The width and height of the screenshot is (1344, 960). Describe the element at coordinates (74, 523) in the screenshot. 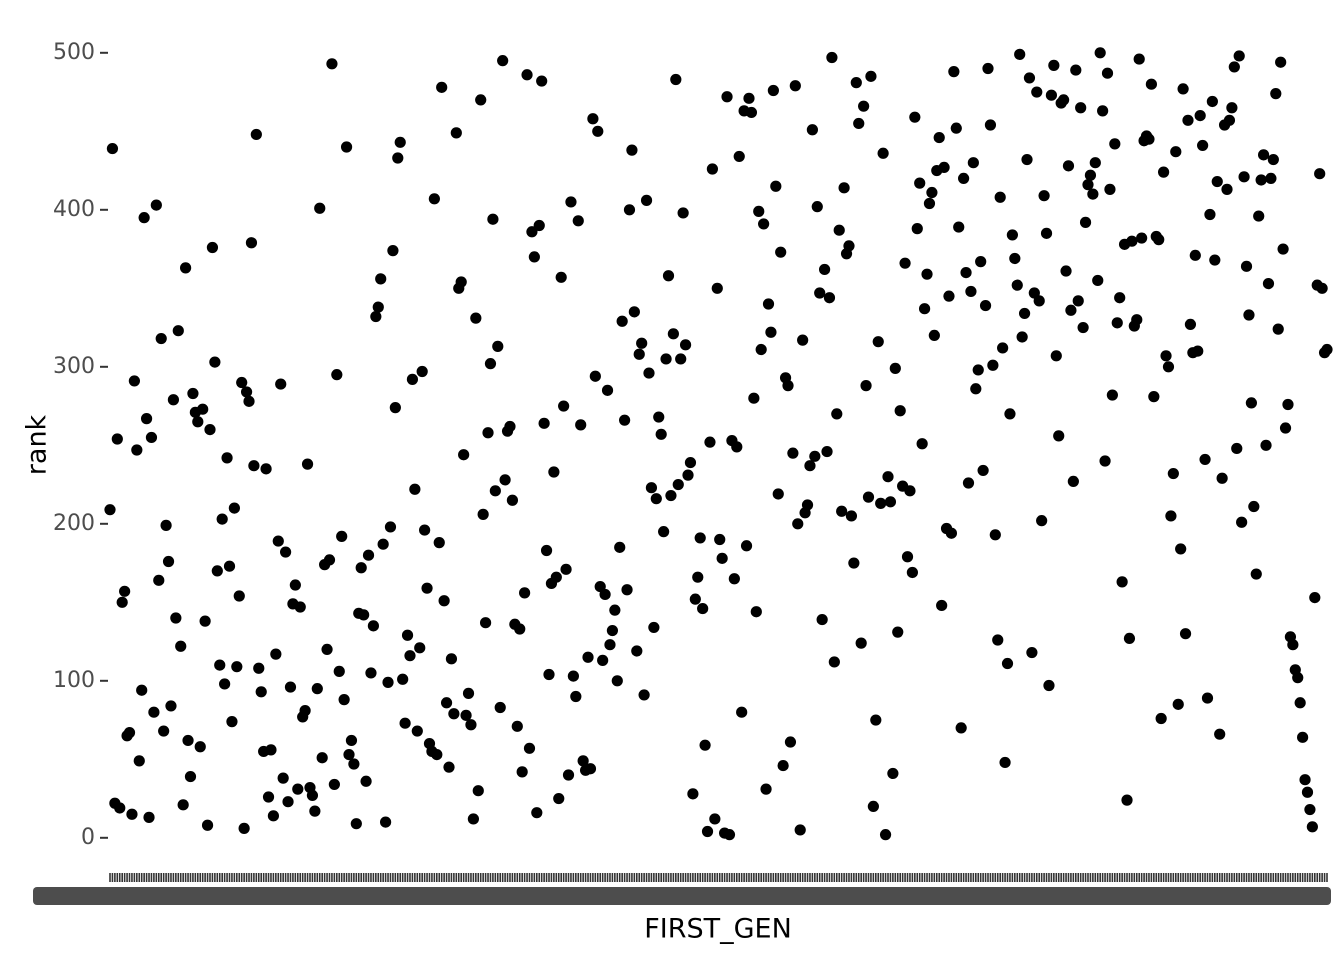

I see `y-tick-label: 200` at that location.